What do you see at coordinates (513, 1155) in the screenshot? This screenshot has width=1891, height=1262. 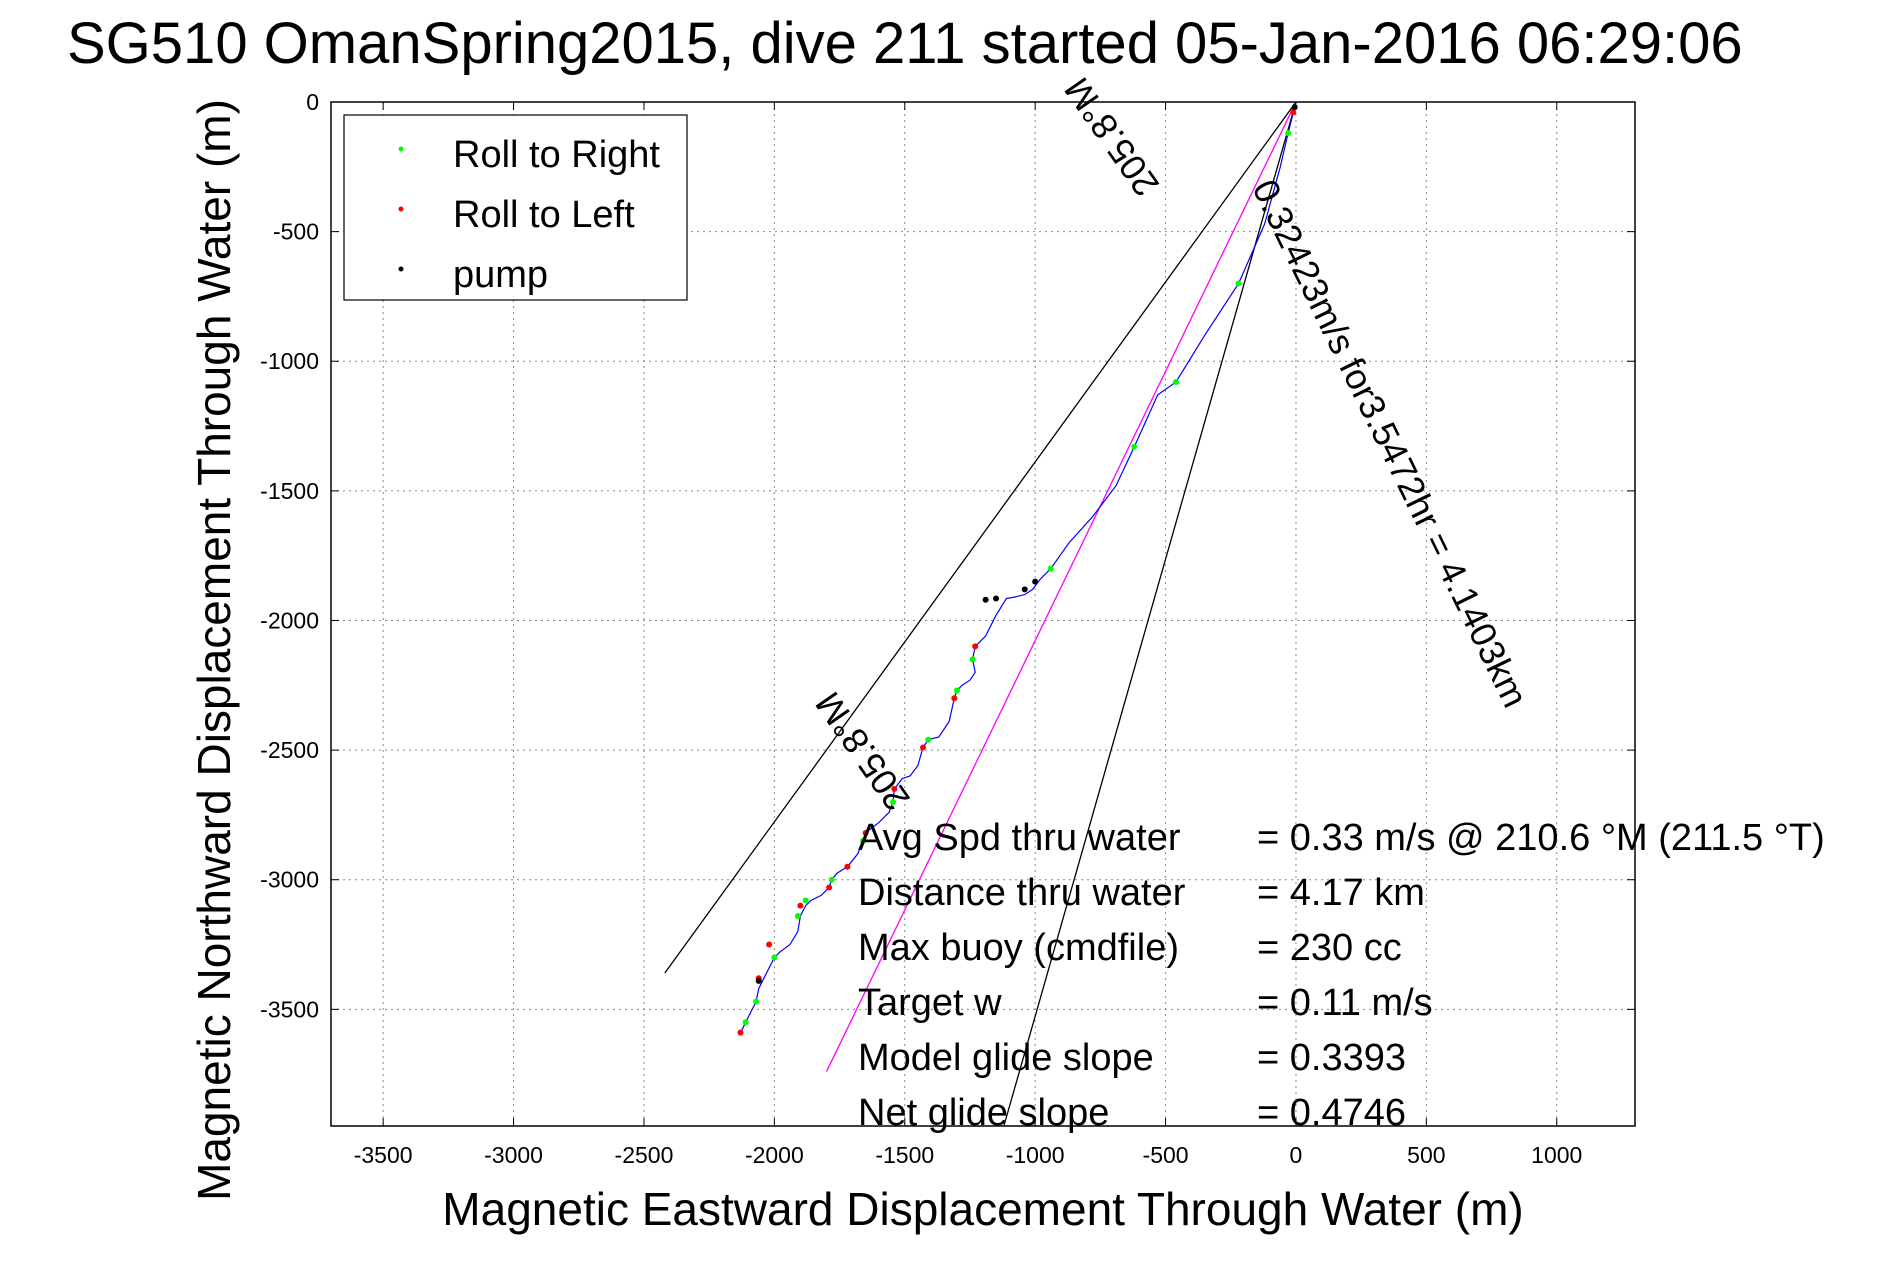 I see `x-tick-label: -3000` at bounding box center [513, 1155].